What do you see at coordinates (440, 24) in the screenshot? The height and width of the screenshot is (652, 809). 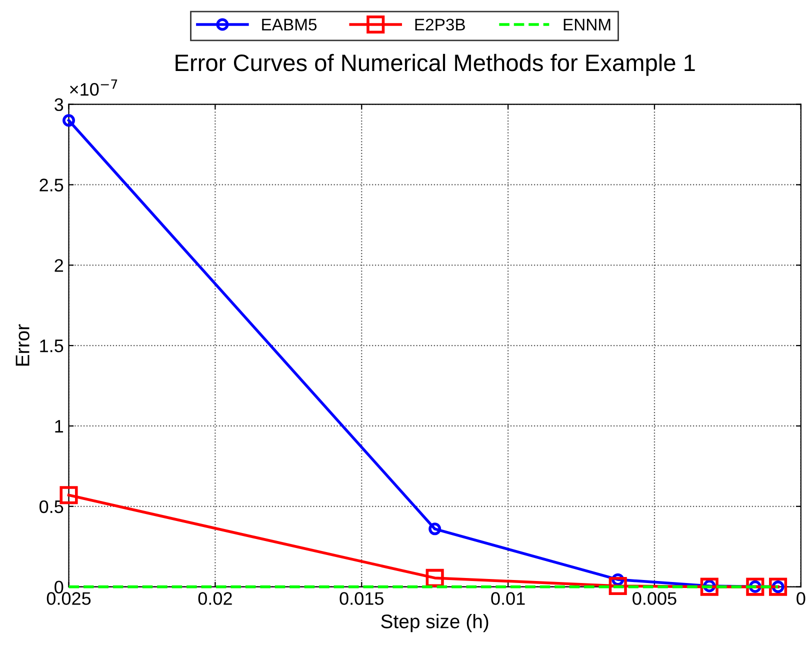 I see `legend-label: E2P3B` at bounding box center [440, 24].